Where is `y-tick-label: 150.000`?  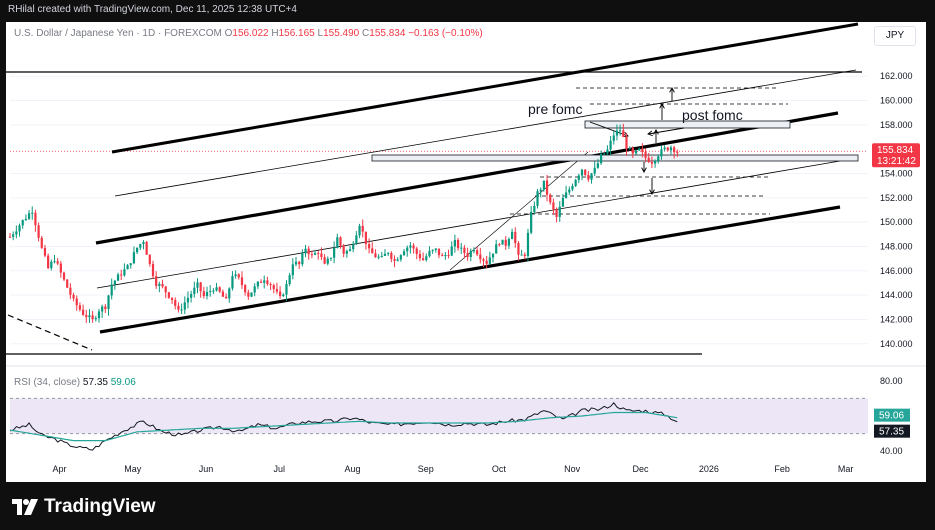
y-tick-label: 150.000 is located at coordinates (896, 222).